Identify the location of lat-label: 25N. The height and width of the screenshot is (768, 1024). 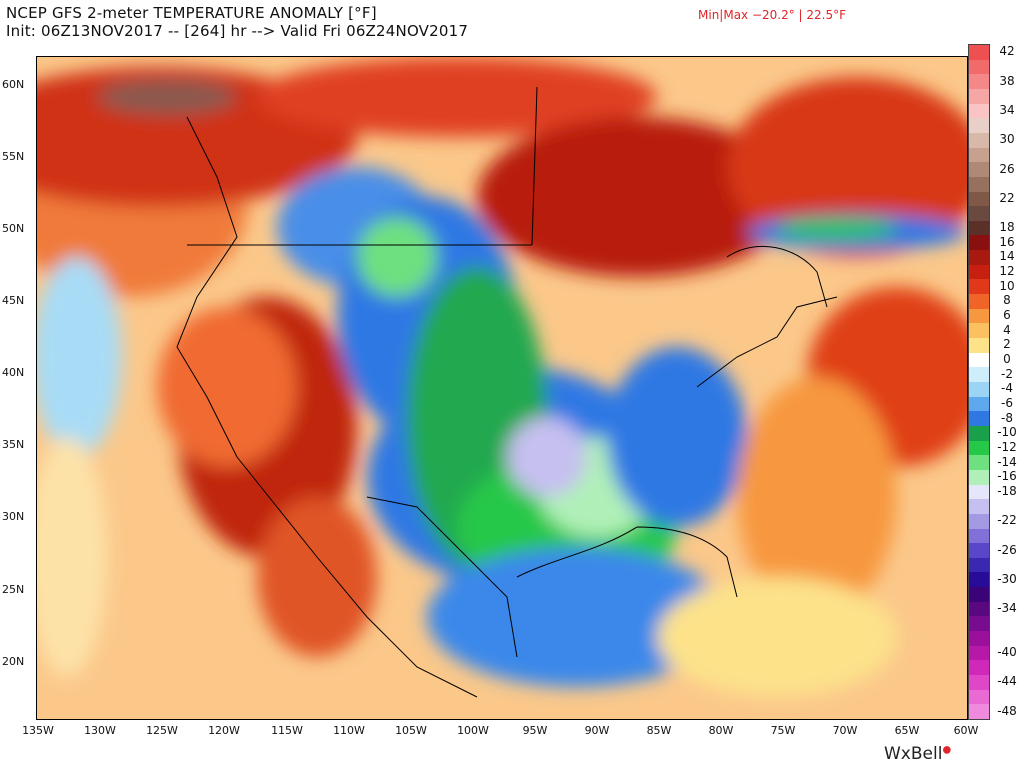
(13, 589).